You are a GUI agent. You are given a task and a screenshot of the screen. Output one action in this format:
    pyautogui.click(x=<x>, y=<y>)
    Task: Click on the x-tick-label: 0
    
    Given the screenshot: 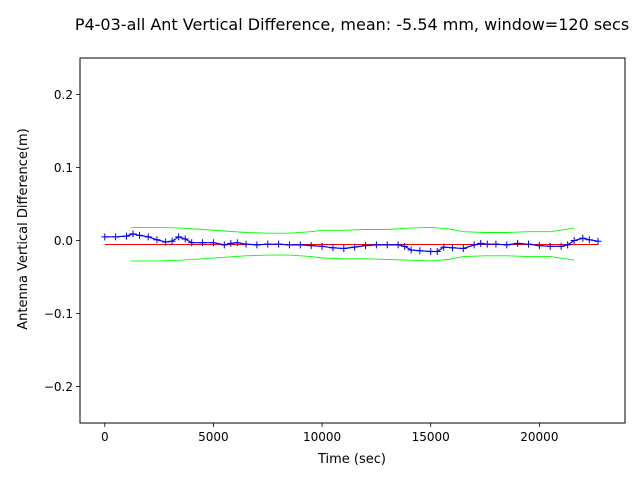 What is the action you would take?
    pyautogui.click(x=105, y=437)
    